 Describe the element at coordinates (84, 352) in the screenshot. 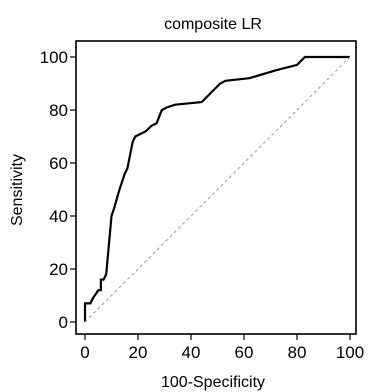

I see `x-tick-label: 0` at that location.